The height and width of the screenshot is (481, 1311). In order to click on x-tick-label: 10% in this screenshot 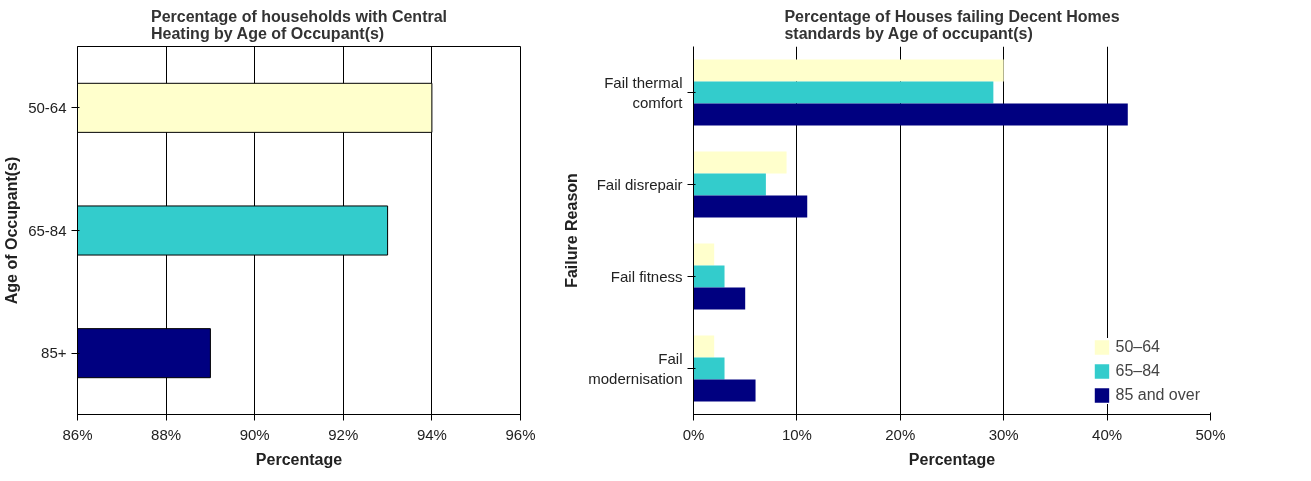, I will do `click(796, 434)`.